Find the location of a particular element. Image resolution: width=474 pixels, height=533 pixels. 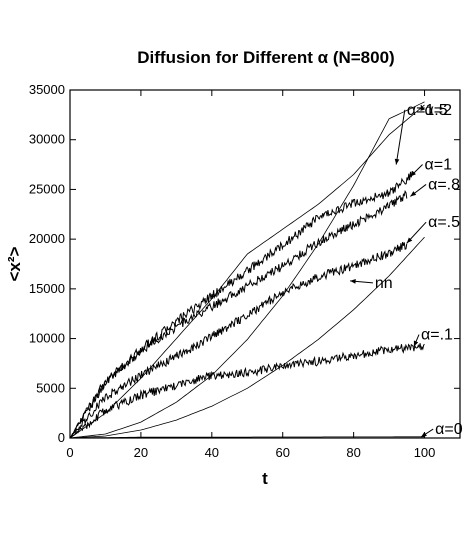

y-tick-label: 5000 is located at coordinates (50, 387).